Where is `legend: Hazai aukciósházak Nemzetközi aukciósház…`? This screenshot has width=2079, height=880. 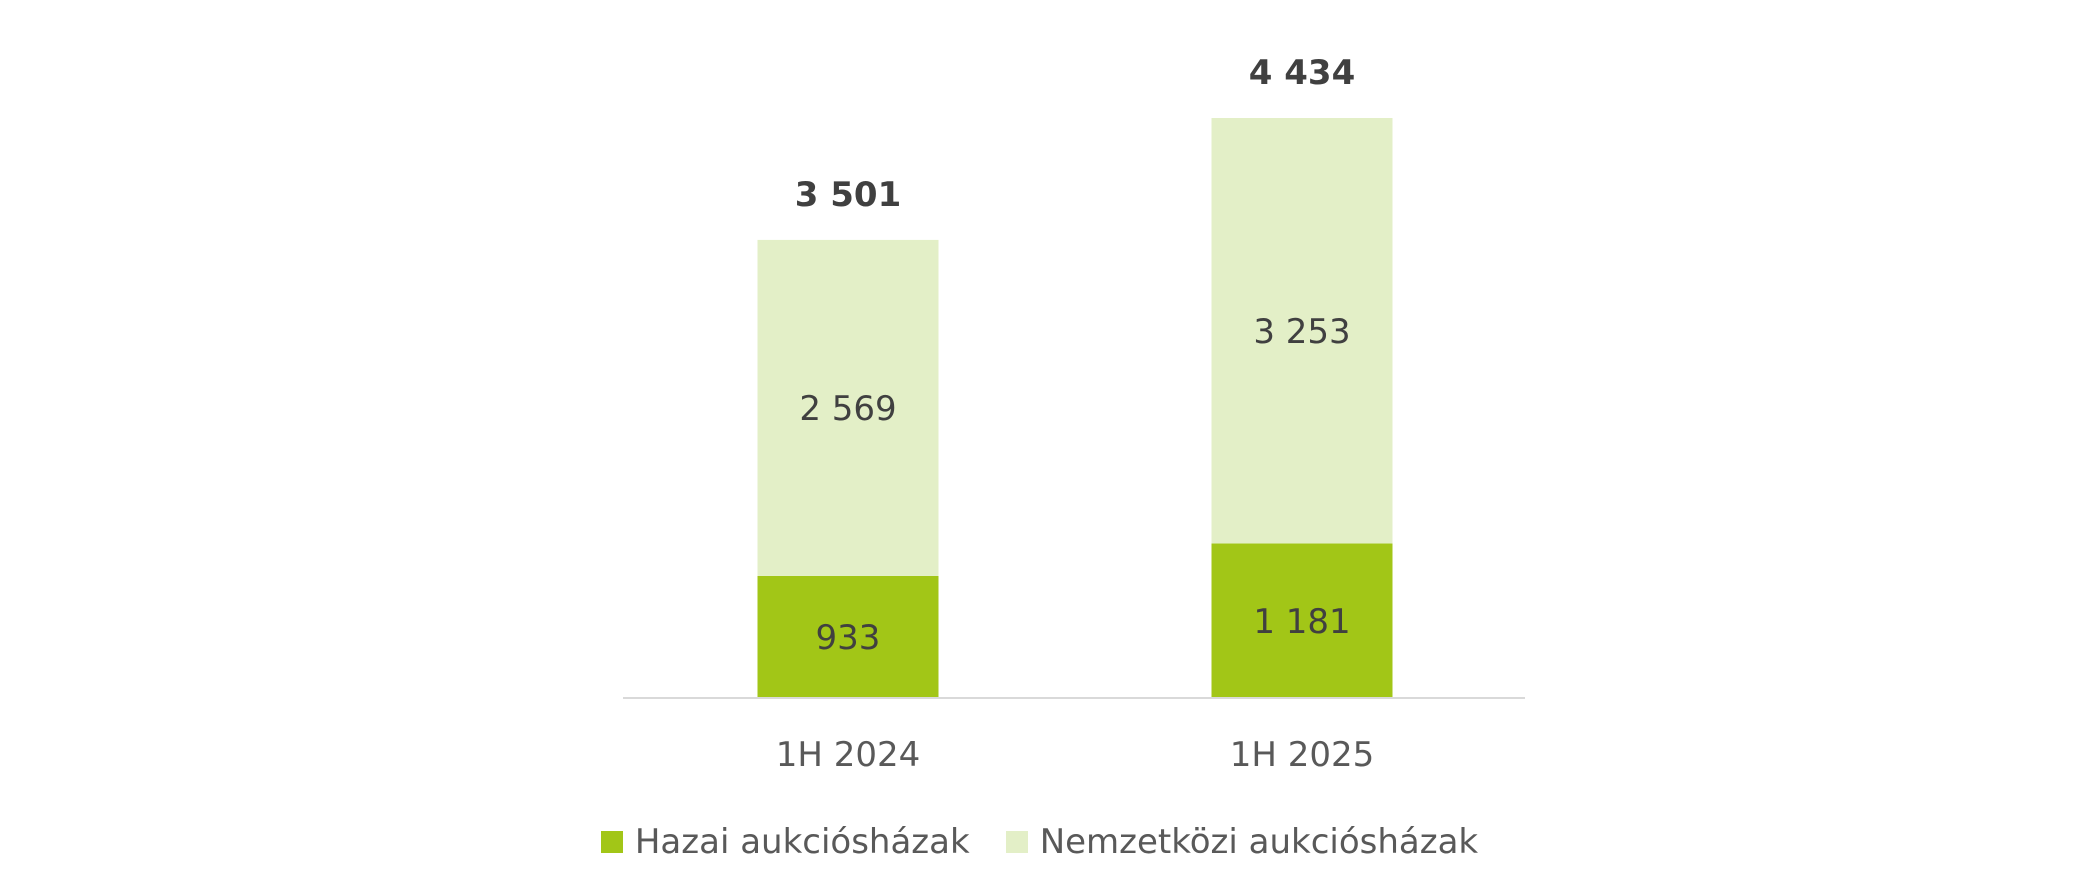
legend: Hazai aukciósházak Nemzetközi aukciósház… is located at coordinates (1039, 842).